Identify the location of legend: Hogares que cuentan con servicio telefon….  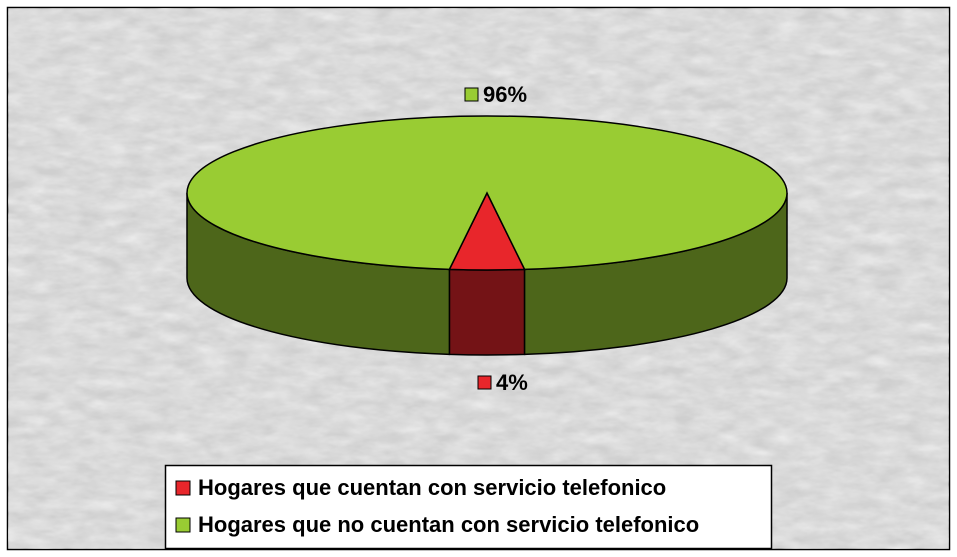
(437, 506).